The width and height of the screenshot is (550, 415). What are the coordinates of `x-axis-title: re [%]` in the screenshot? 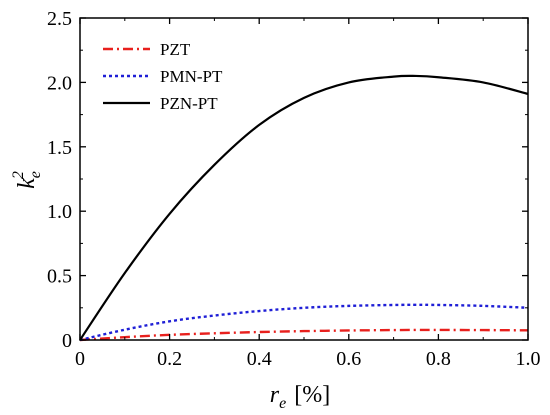 It's located at (300, 397).